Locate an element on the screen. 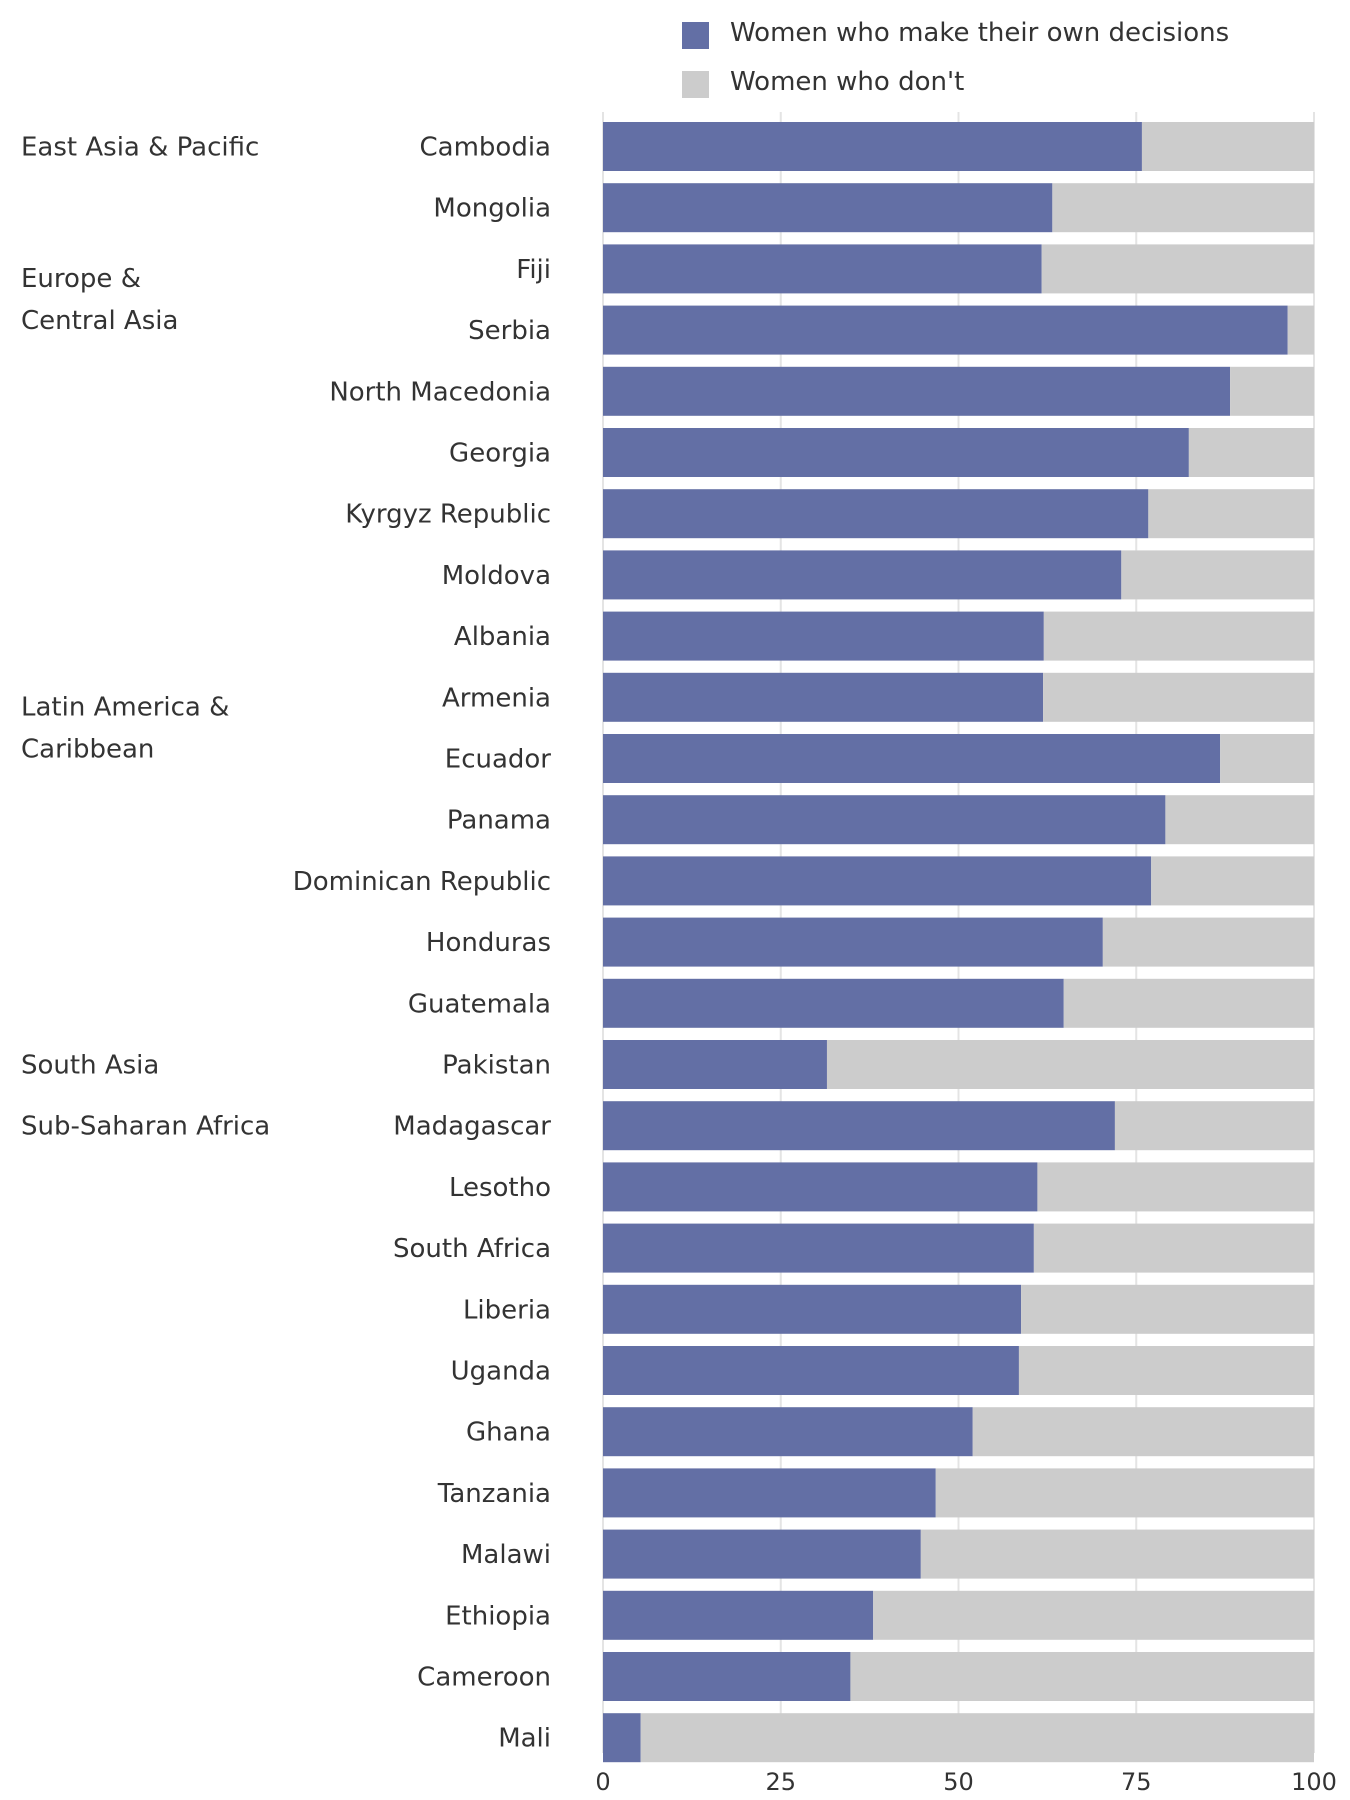 The height and width of the screenshot is (1800, 1350). bar-decide-georgia is located at coordinates (896, 452).